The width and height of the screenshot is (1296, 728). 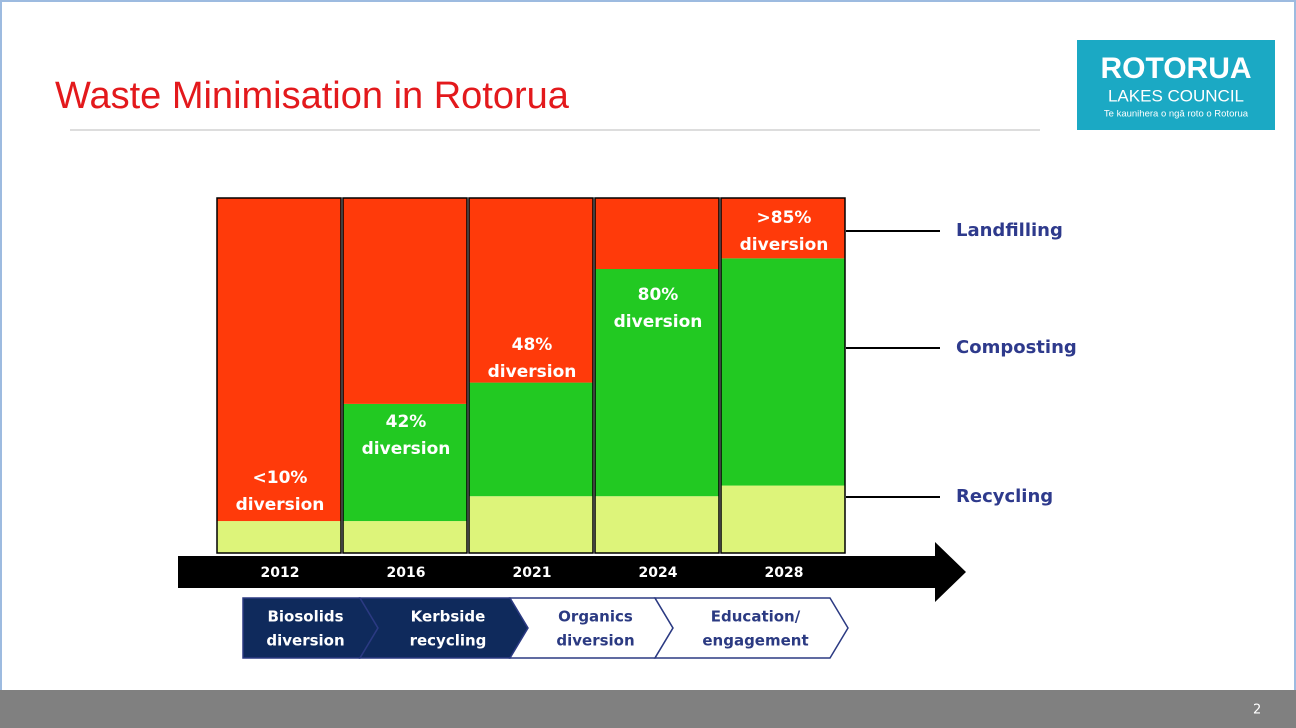 I want to click on logo-name: ROTORUA, so click(x=1175, y=68).